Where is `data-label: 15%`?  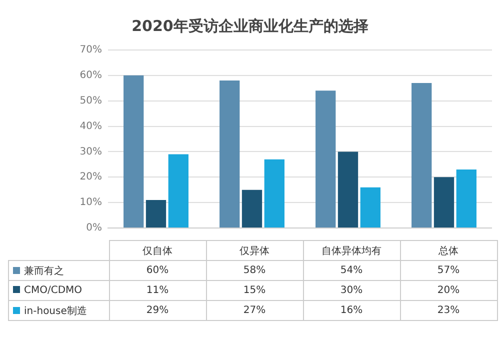
data-label: 15% is located at coordinates (254, 290).